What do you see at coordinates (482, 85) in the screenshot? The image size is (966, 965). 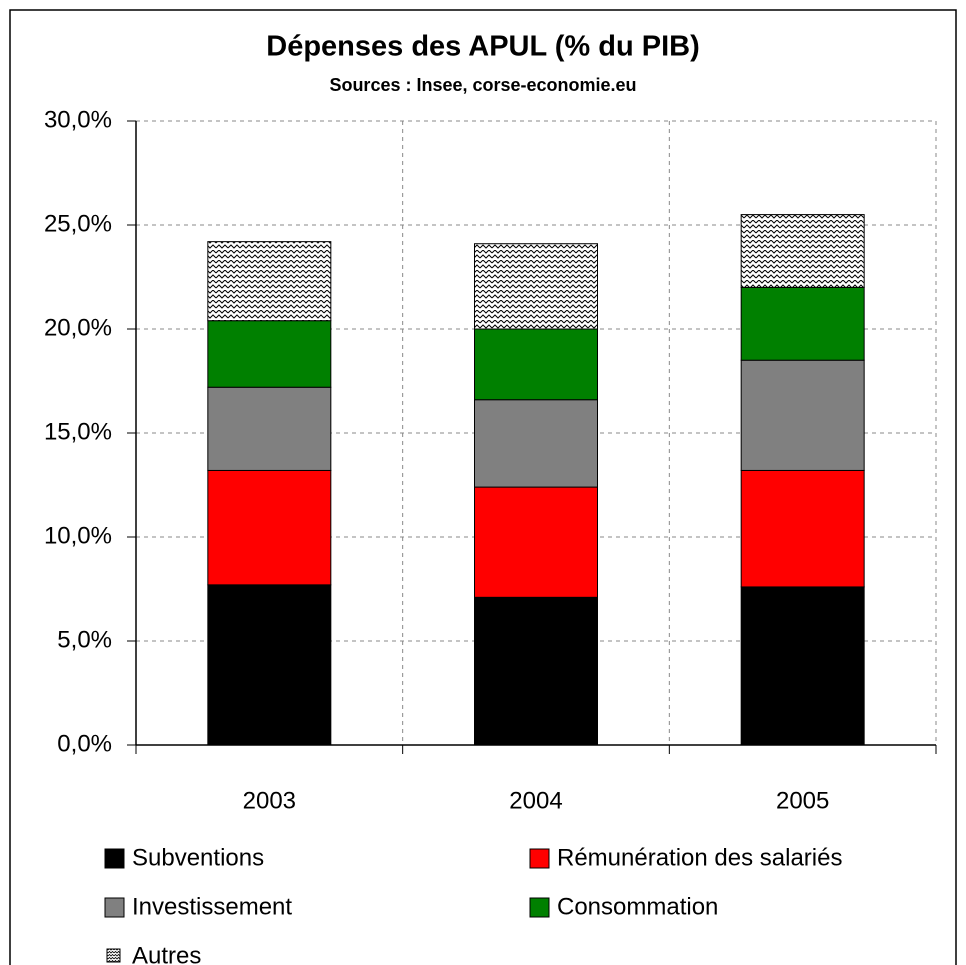 I see `chart-subtitle: Sources : Insee, corse-economie.eu` at bounding box center [482, 85].